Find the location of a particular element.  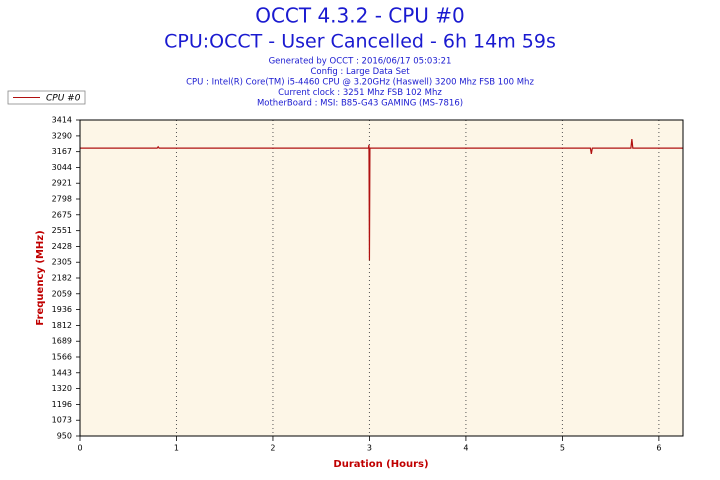

y-tick-label: 2798 is located at coordinates (62, 199).